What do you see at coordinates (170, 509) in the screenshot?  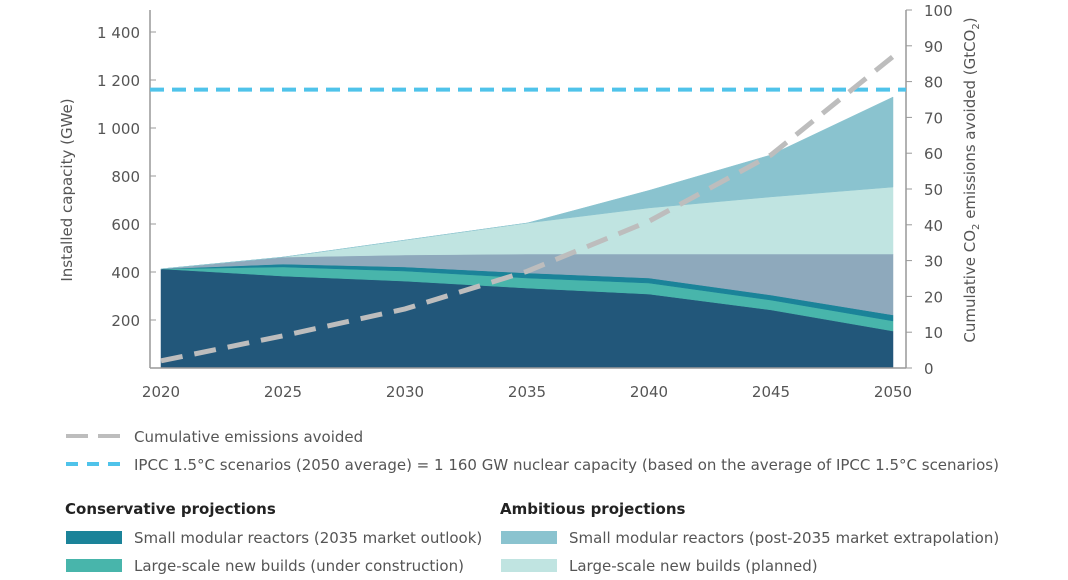 I see `legend-conservative-title: Conservative projections` at bounding box center [170, 509].